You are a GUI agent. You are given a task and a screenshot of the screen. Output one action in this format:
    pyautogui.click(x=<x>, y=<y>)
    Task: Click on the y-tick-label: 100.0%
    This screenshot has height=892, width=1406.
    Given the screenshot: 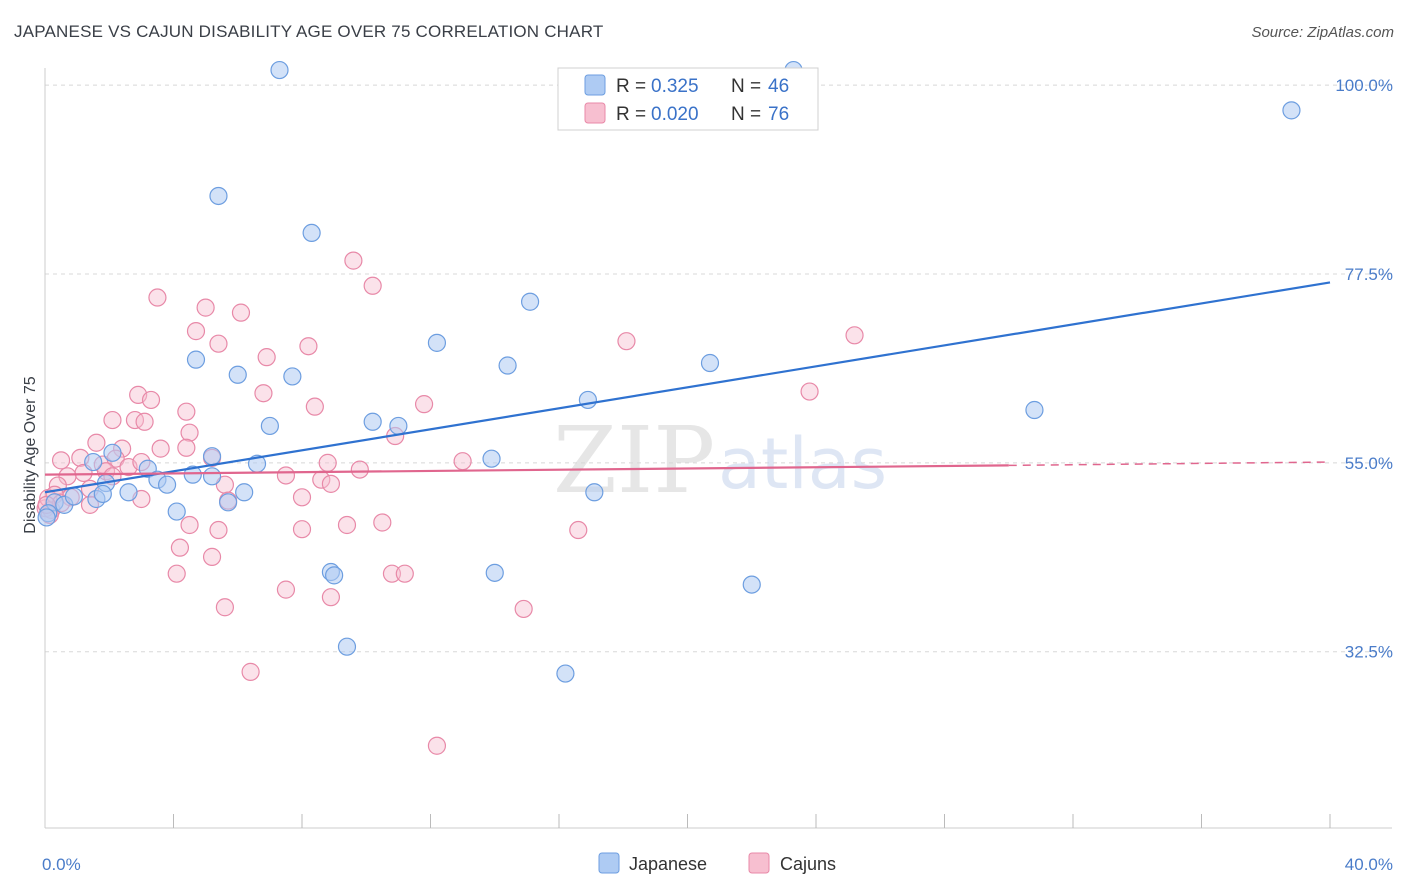 What is the action you would take?
    pyautogui.click(x=1364, y=85)
    